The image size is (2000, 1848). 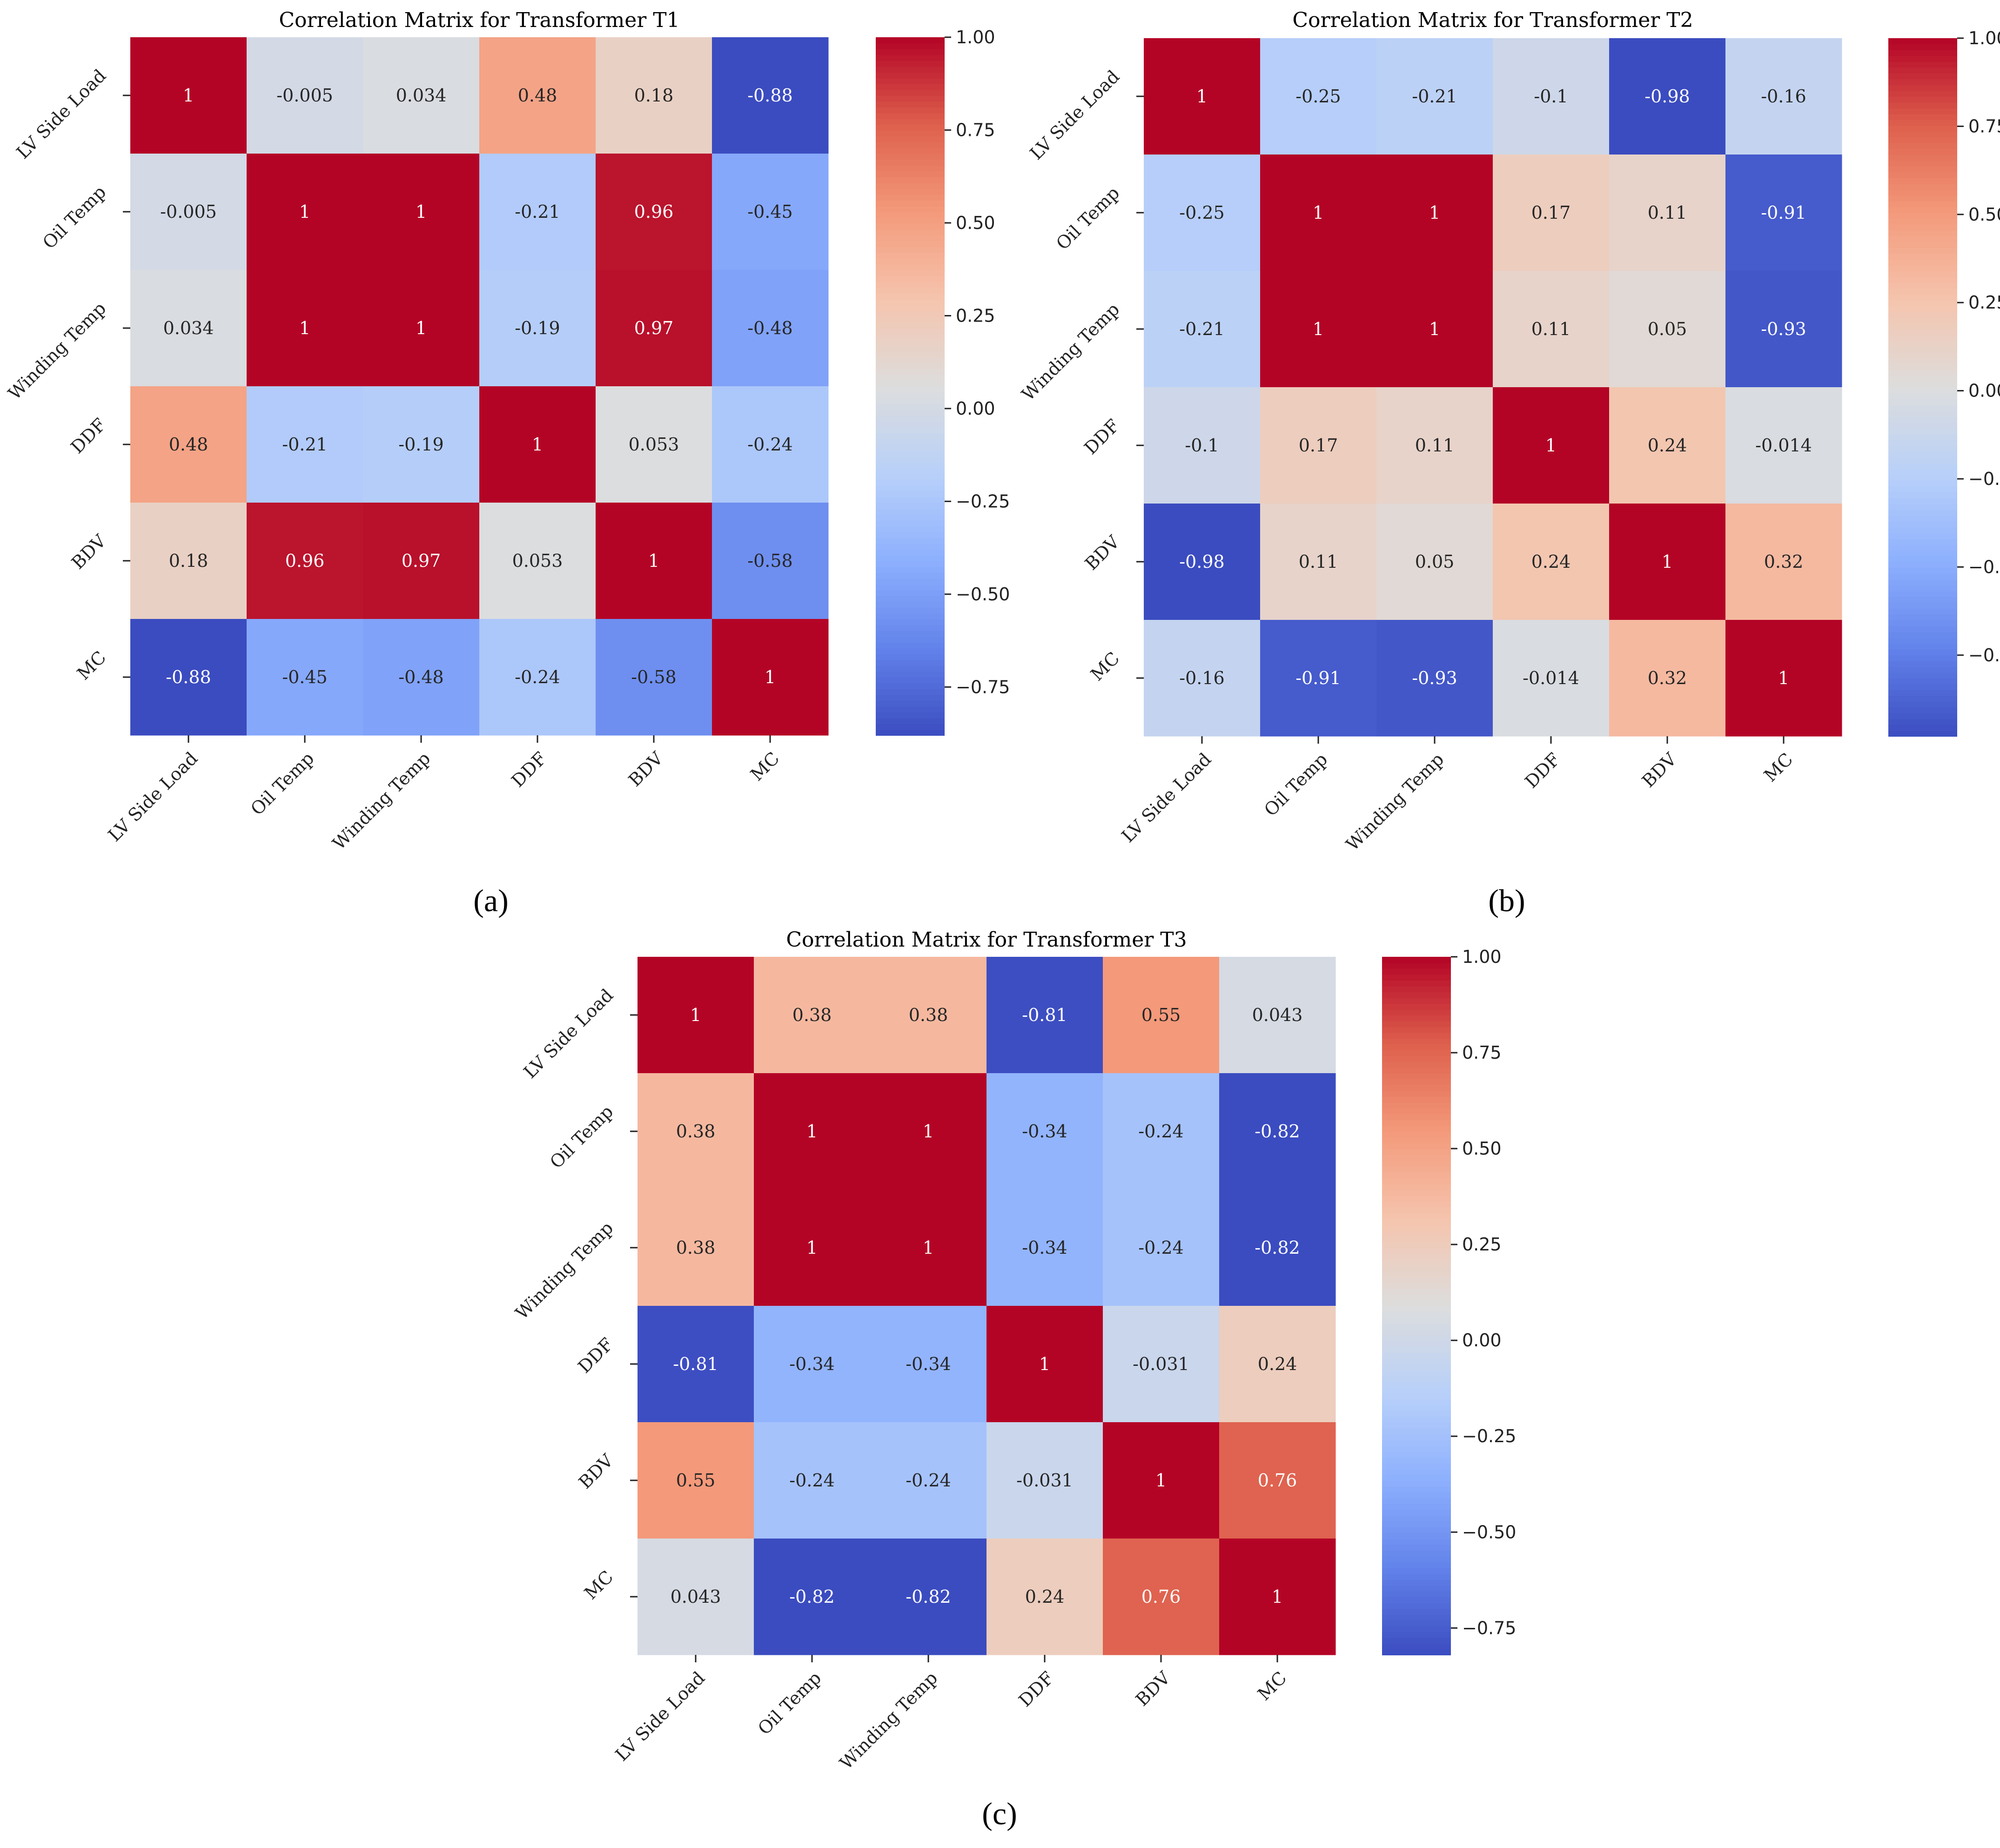 What do you see at coordinates (975, 408) in the screenshot?
I see `colorbar-tick-label: 0.00` at bounding box center [975, 408].